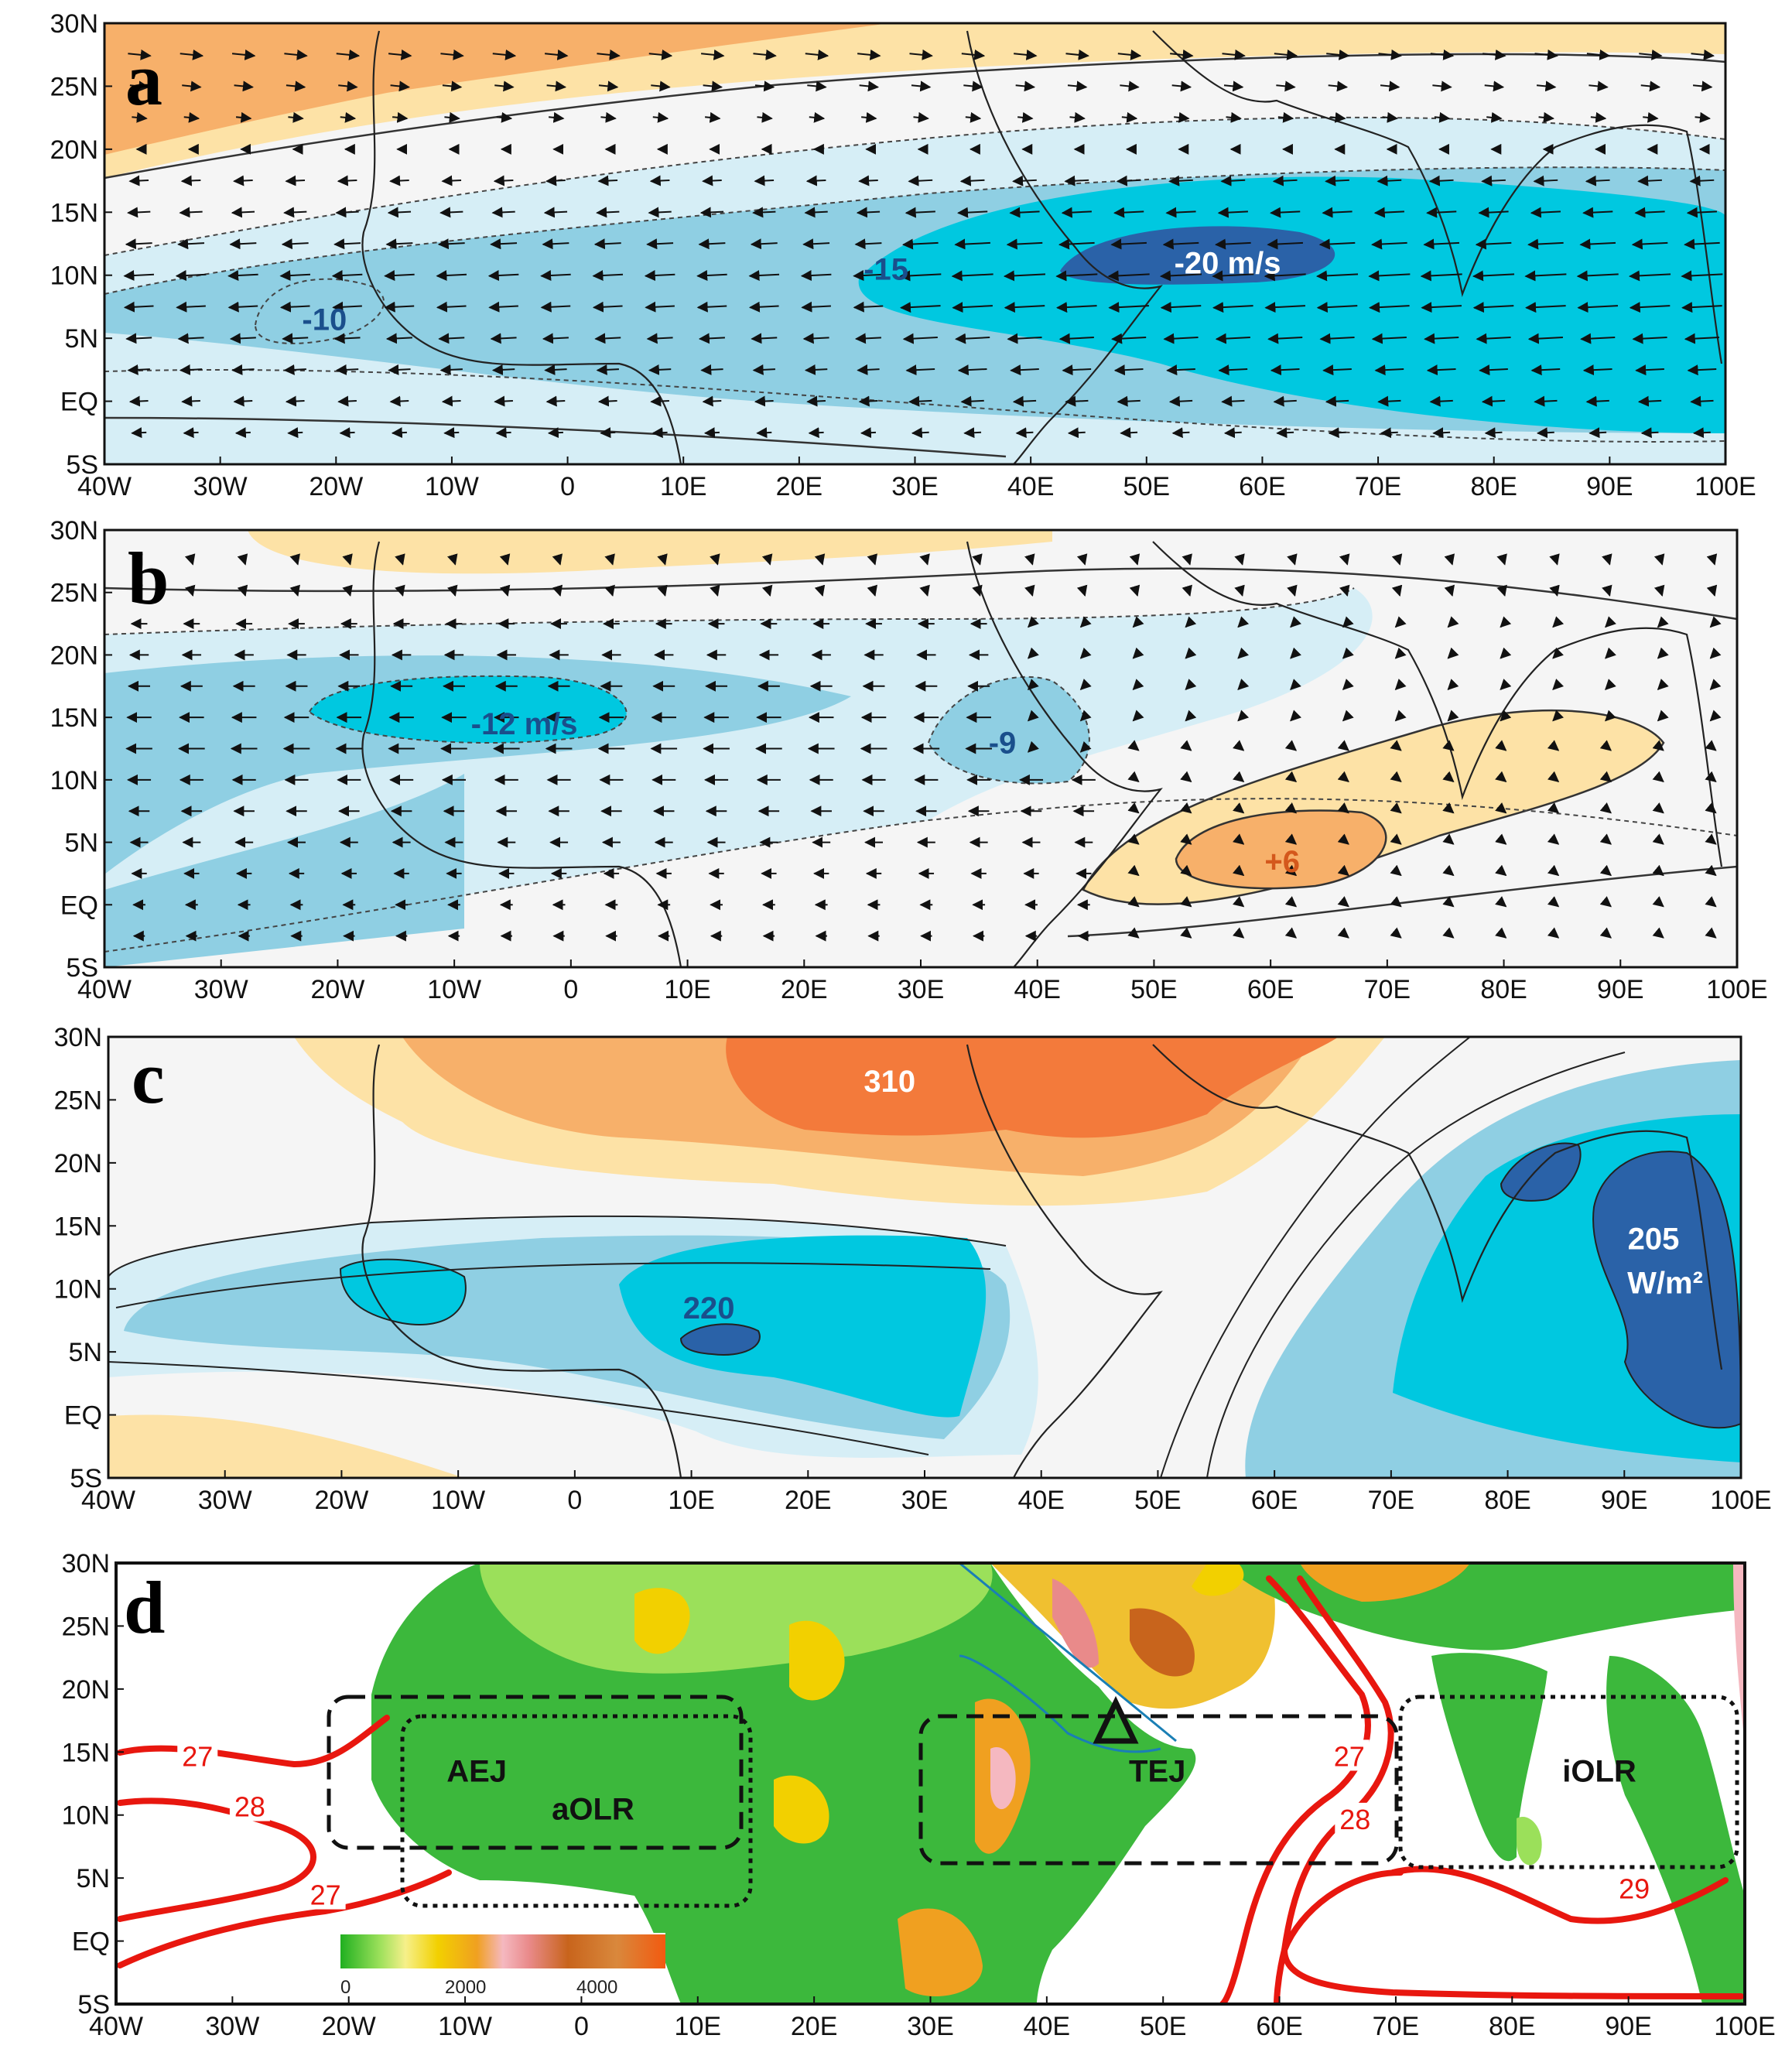 This screenshot has width=1792, height=2059. What do you see at coordinates (82, 968) in the screenshot?
I see `lat-tick-label: 5S` at bounding box center [82, 968].